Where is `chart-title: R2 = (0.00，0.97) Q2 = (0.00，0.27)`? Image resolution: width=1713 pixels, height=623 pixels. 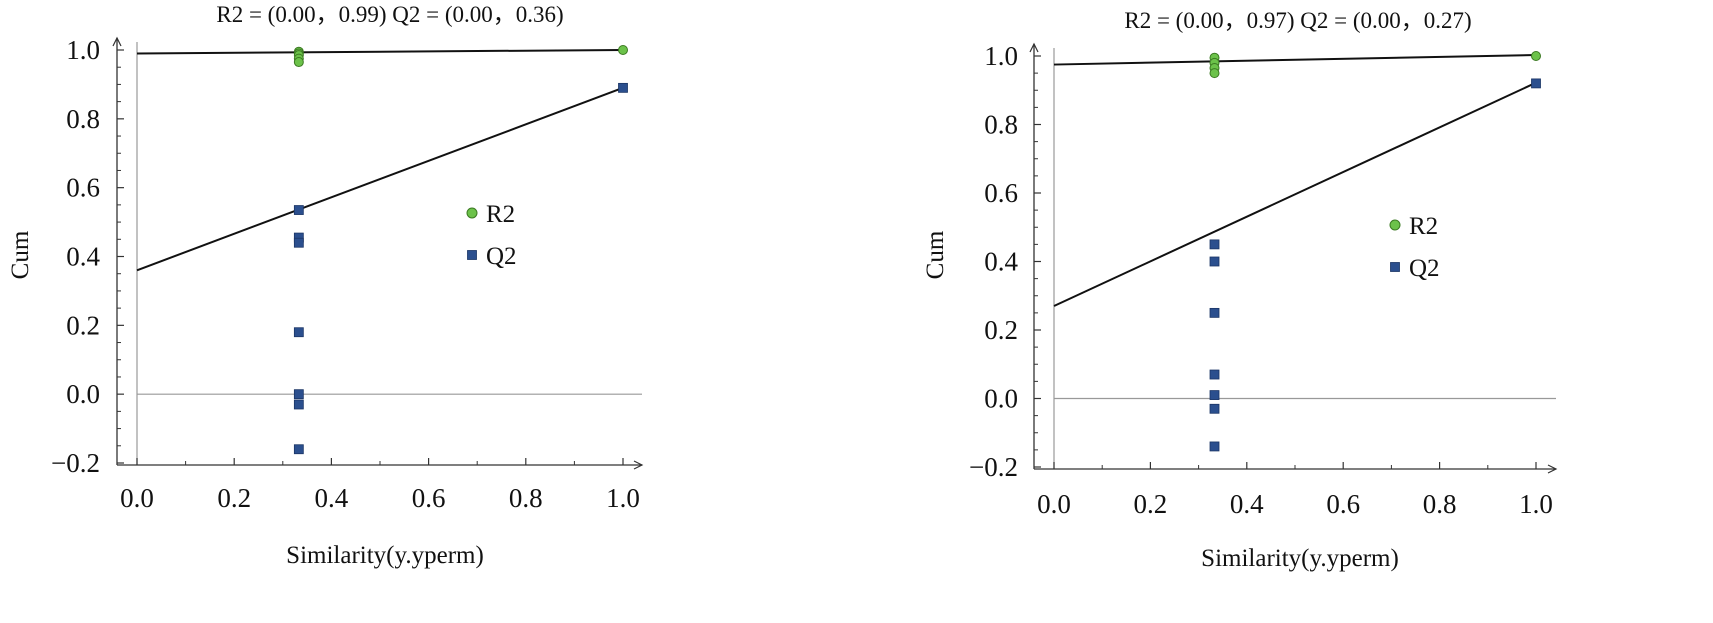 chart-title: R2 = (0.00，0.97) Q2 = (0.00，0.27) is located at coordinates (1297, 20).